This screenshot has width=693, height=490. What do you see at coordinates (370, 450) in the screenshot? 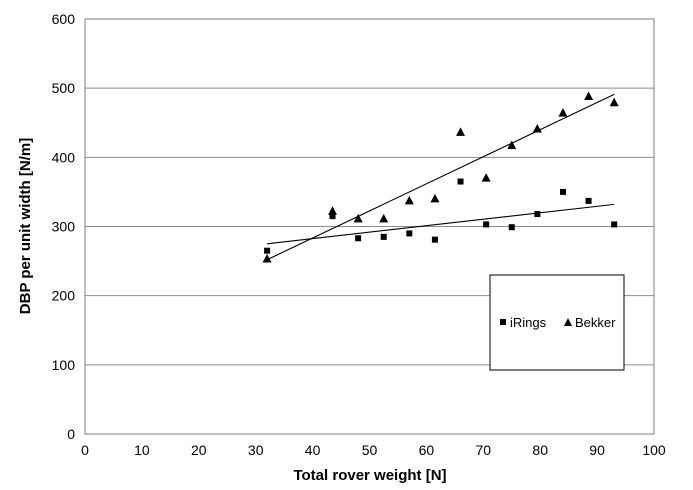
I see `x-tick-label: 50` at bounding box center [370, 450].